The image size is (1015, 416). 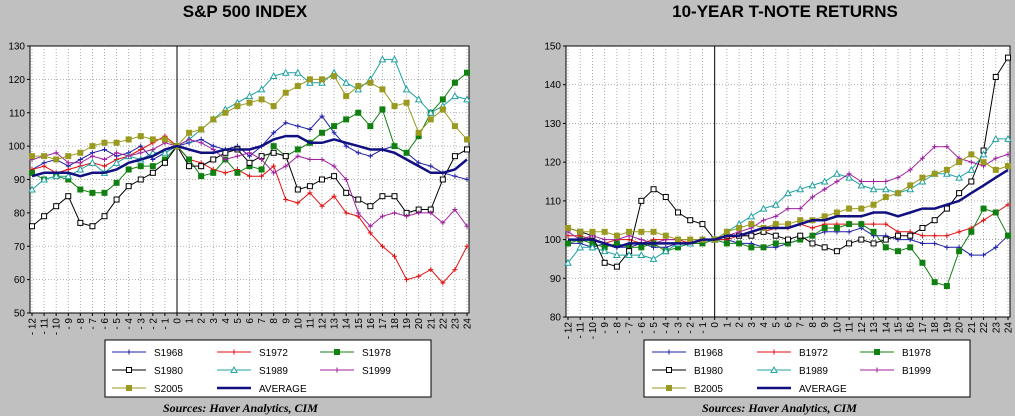 What do you see at coordinates (552, 47) in the screenshot?
I see `y-tick-label: 150` at bounding box center [552, 47].